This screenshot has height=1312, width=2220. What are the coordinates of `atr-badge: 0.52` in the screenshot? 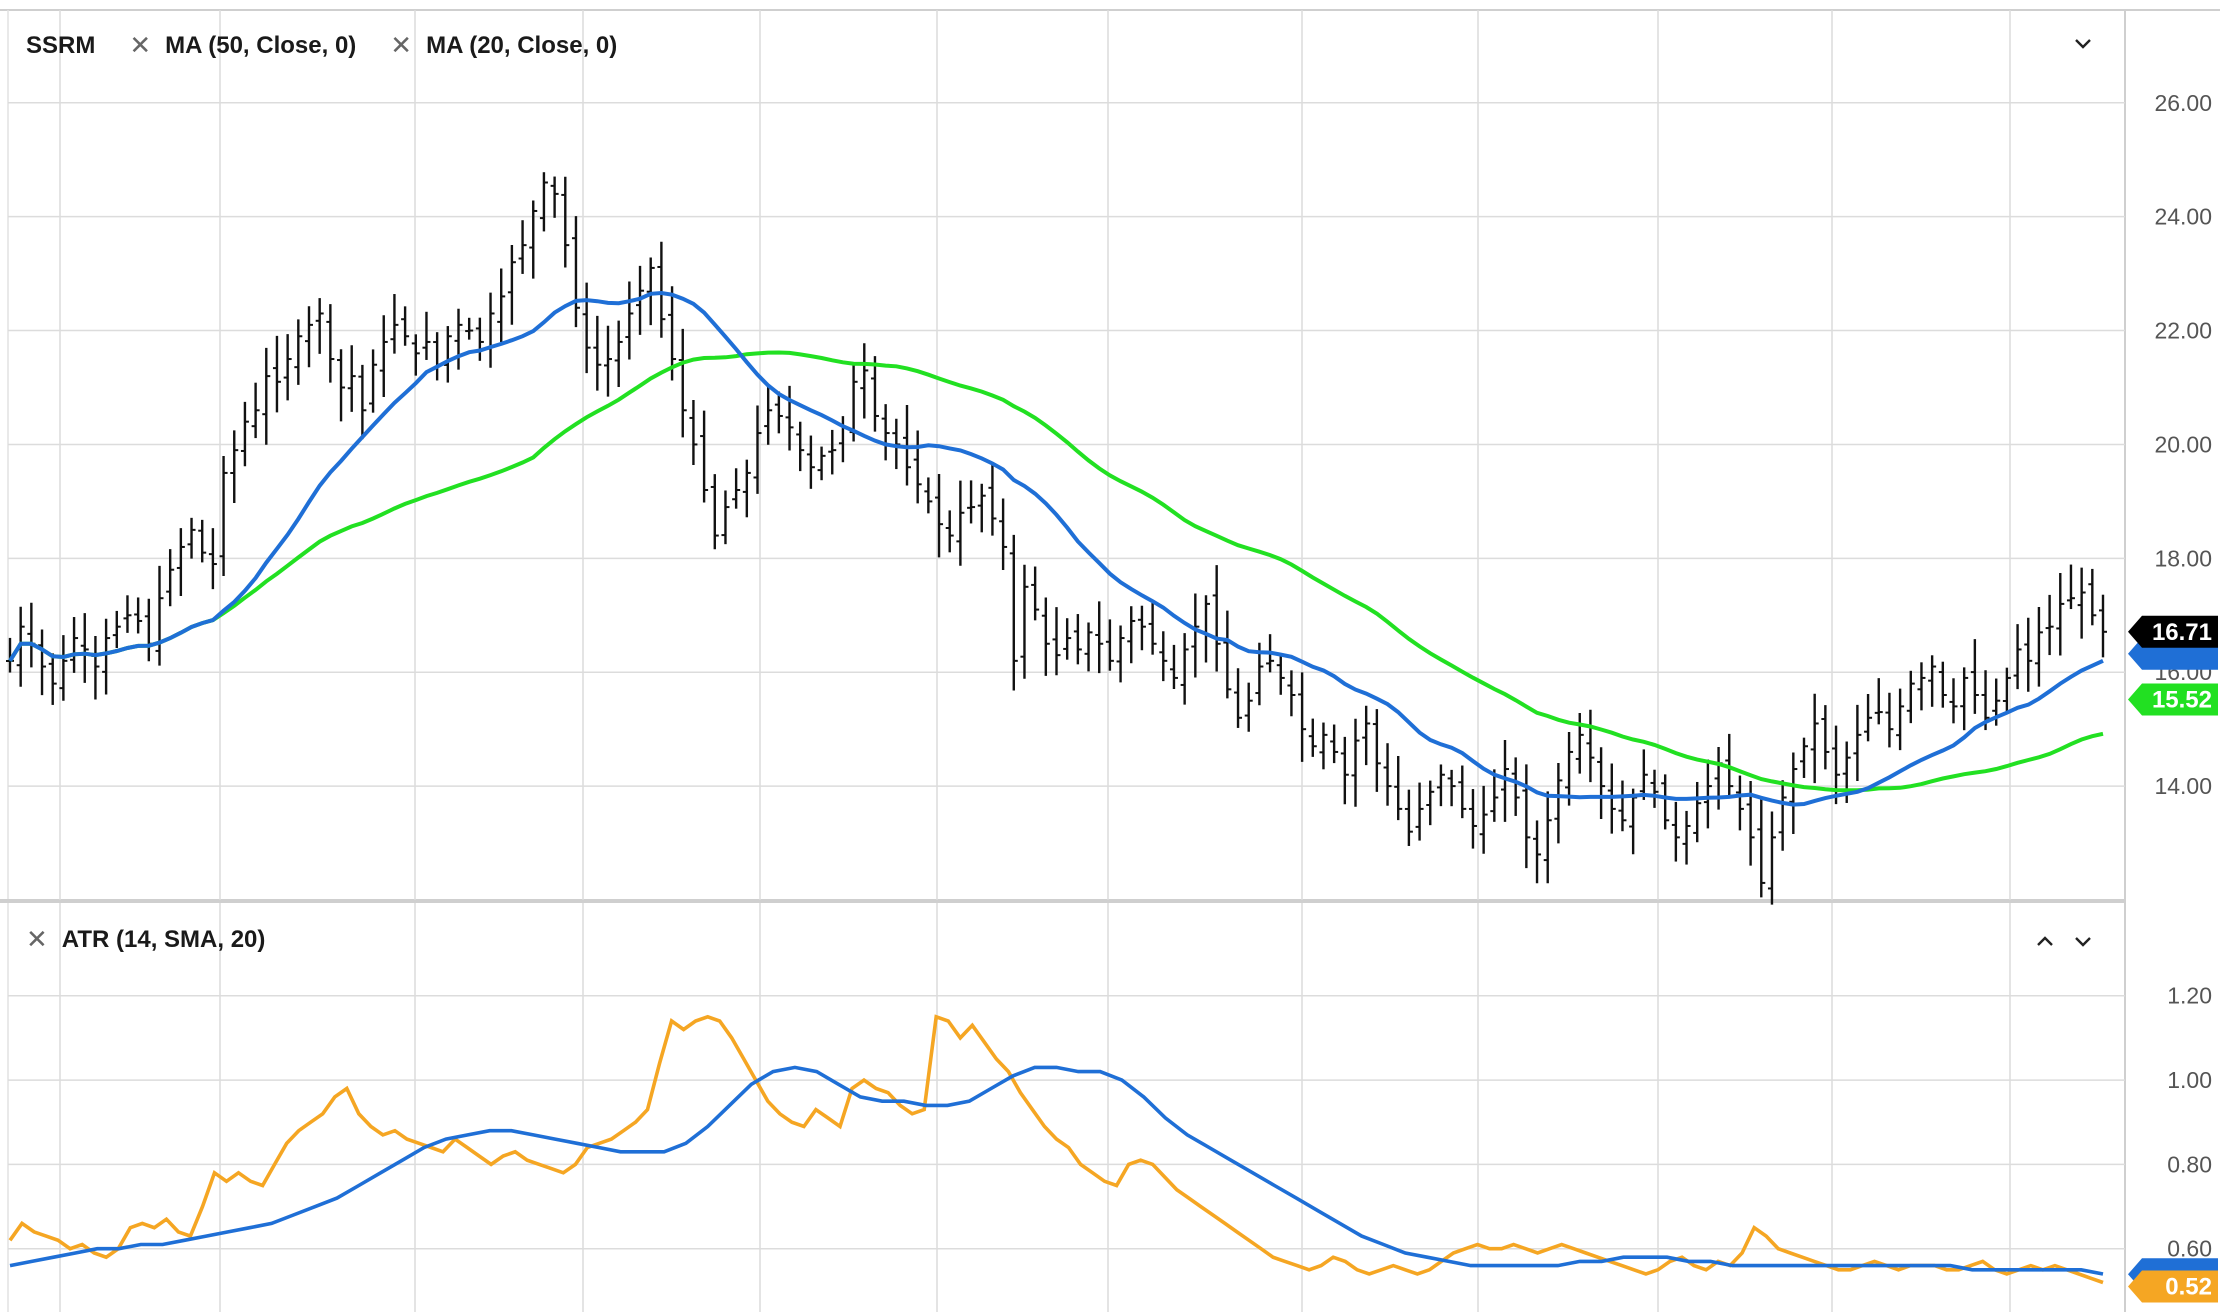 It's located at (2173, 1286).